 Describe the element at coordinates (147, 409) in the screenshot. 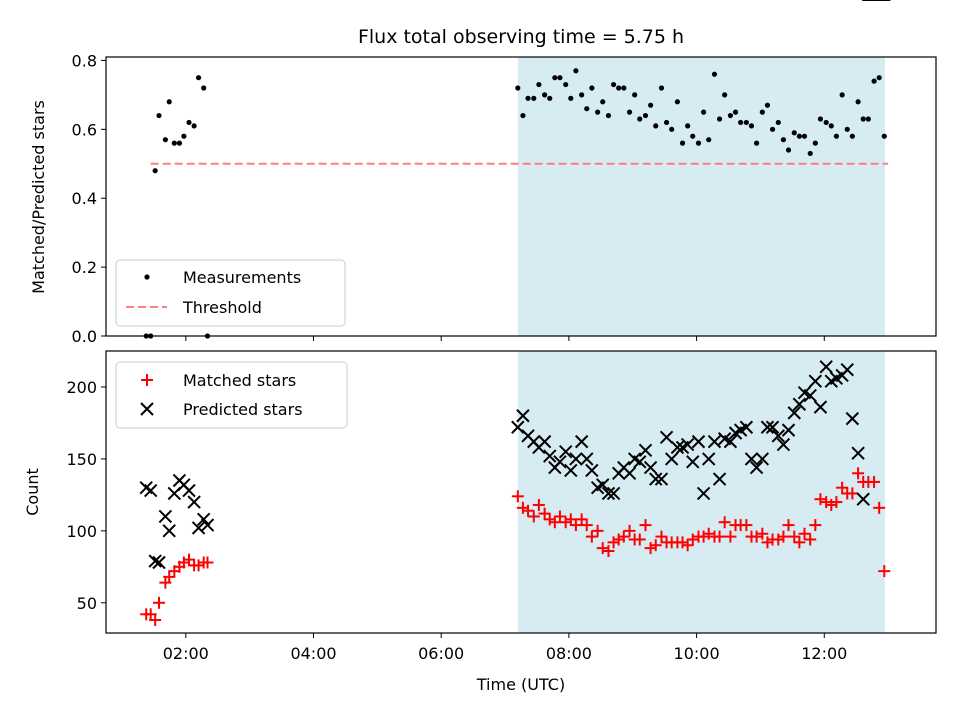

I see `legend-predicted-marker` at that location.